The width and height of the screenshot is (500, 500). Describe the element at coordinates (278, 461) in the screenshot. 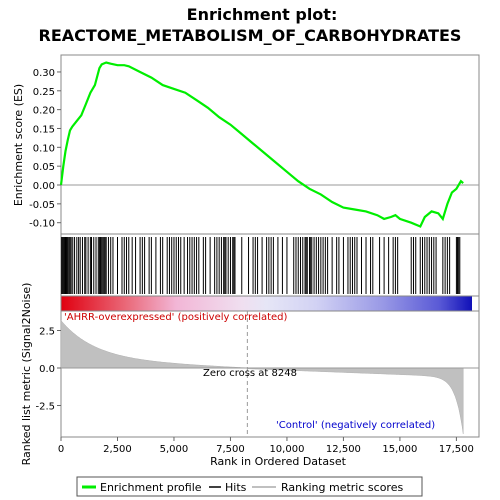

I see `x-axis-label: Rank in Ordered Dataset` at that location.